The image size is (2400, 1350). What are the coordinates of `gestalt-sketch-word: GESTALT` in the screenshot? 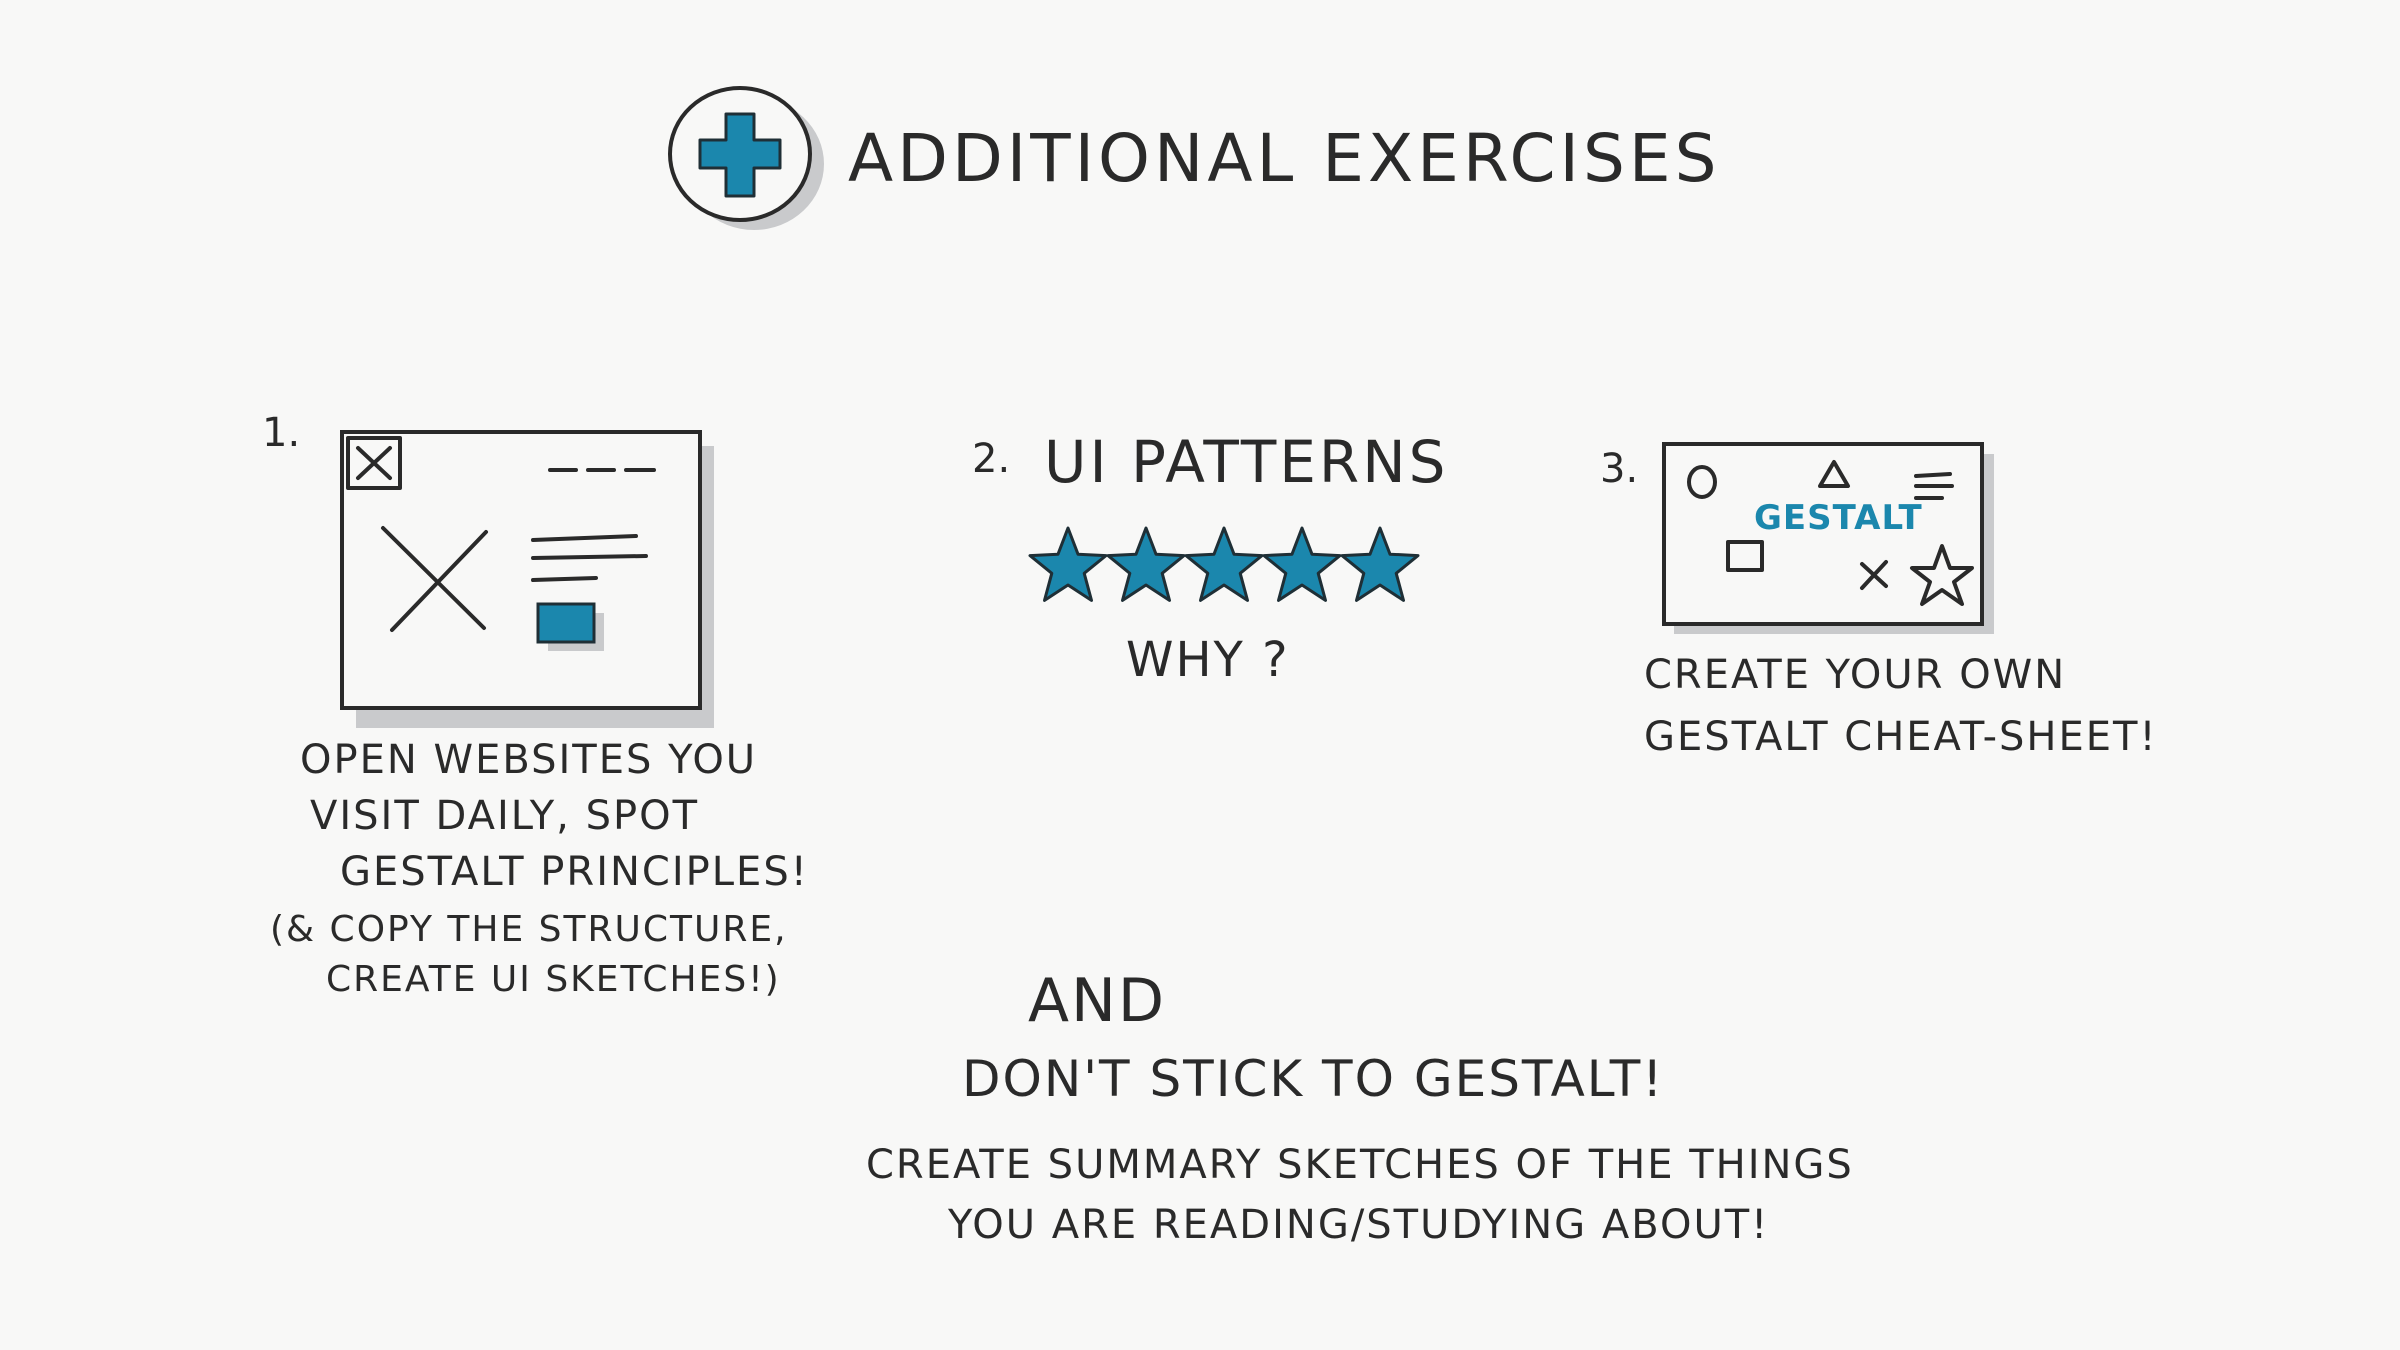 It's located at (1838, 518).